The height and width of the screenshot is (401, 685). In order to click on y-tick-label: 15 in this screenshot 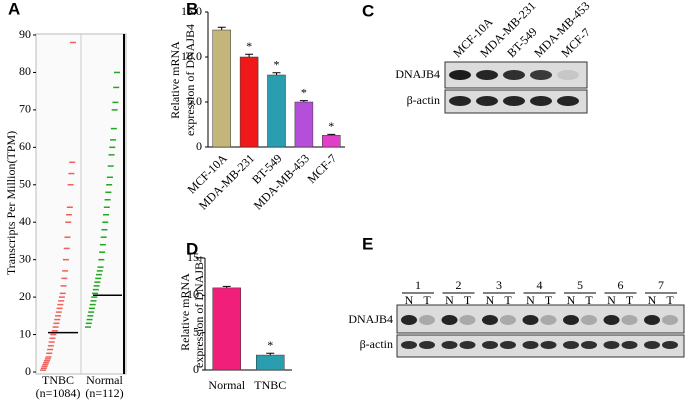, I will do `click(193, 257)`.